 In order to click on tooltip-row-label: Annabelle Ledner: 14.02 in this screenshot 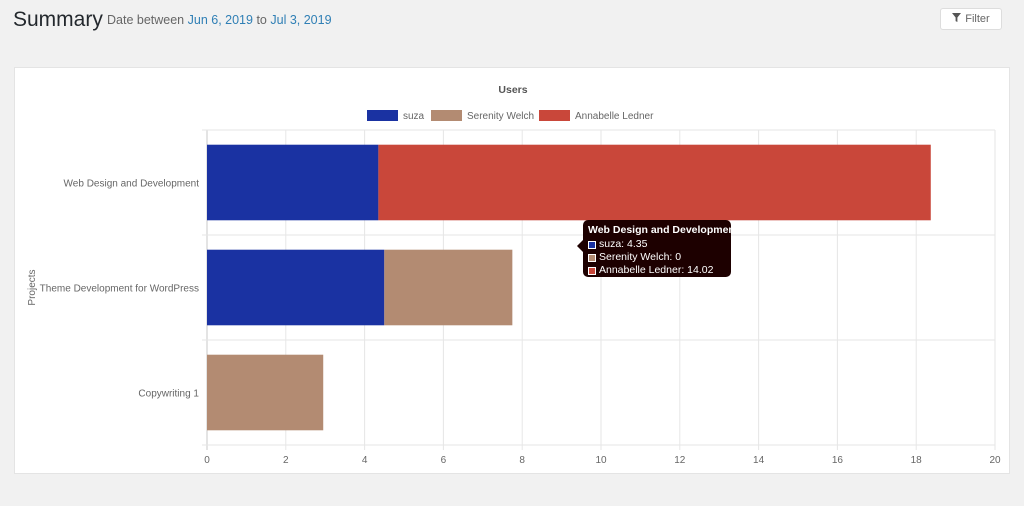, I will do `click(656, 270)`.